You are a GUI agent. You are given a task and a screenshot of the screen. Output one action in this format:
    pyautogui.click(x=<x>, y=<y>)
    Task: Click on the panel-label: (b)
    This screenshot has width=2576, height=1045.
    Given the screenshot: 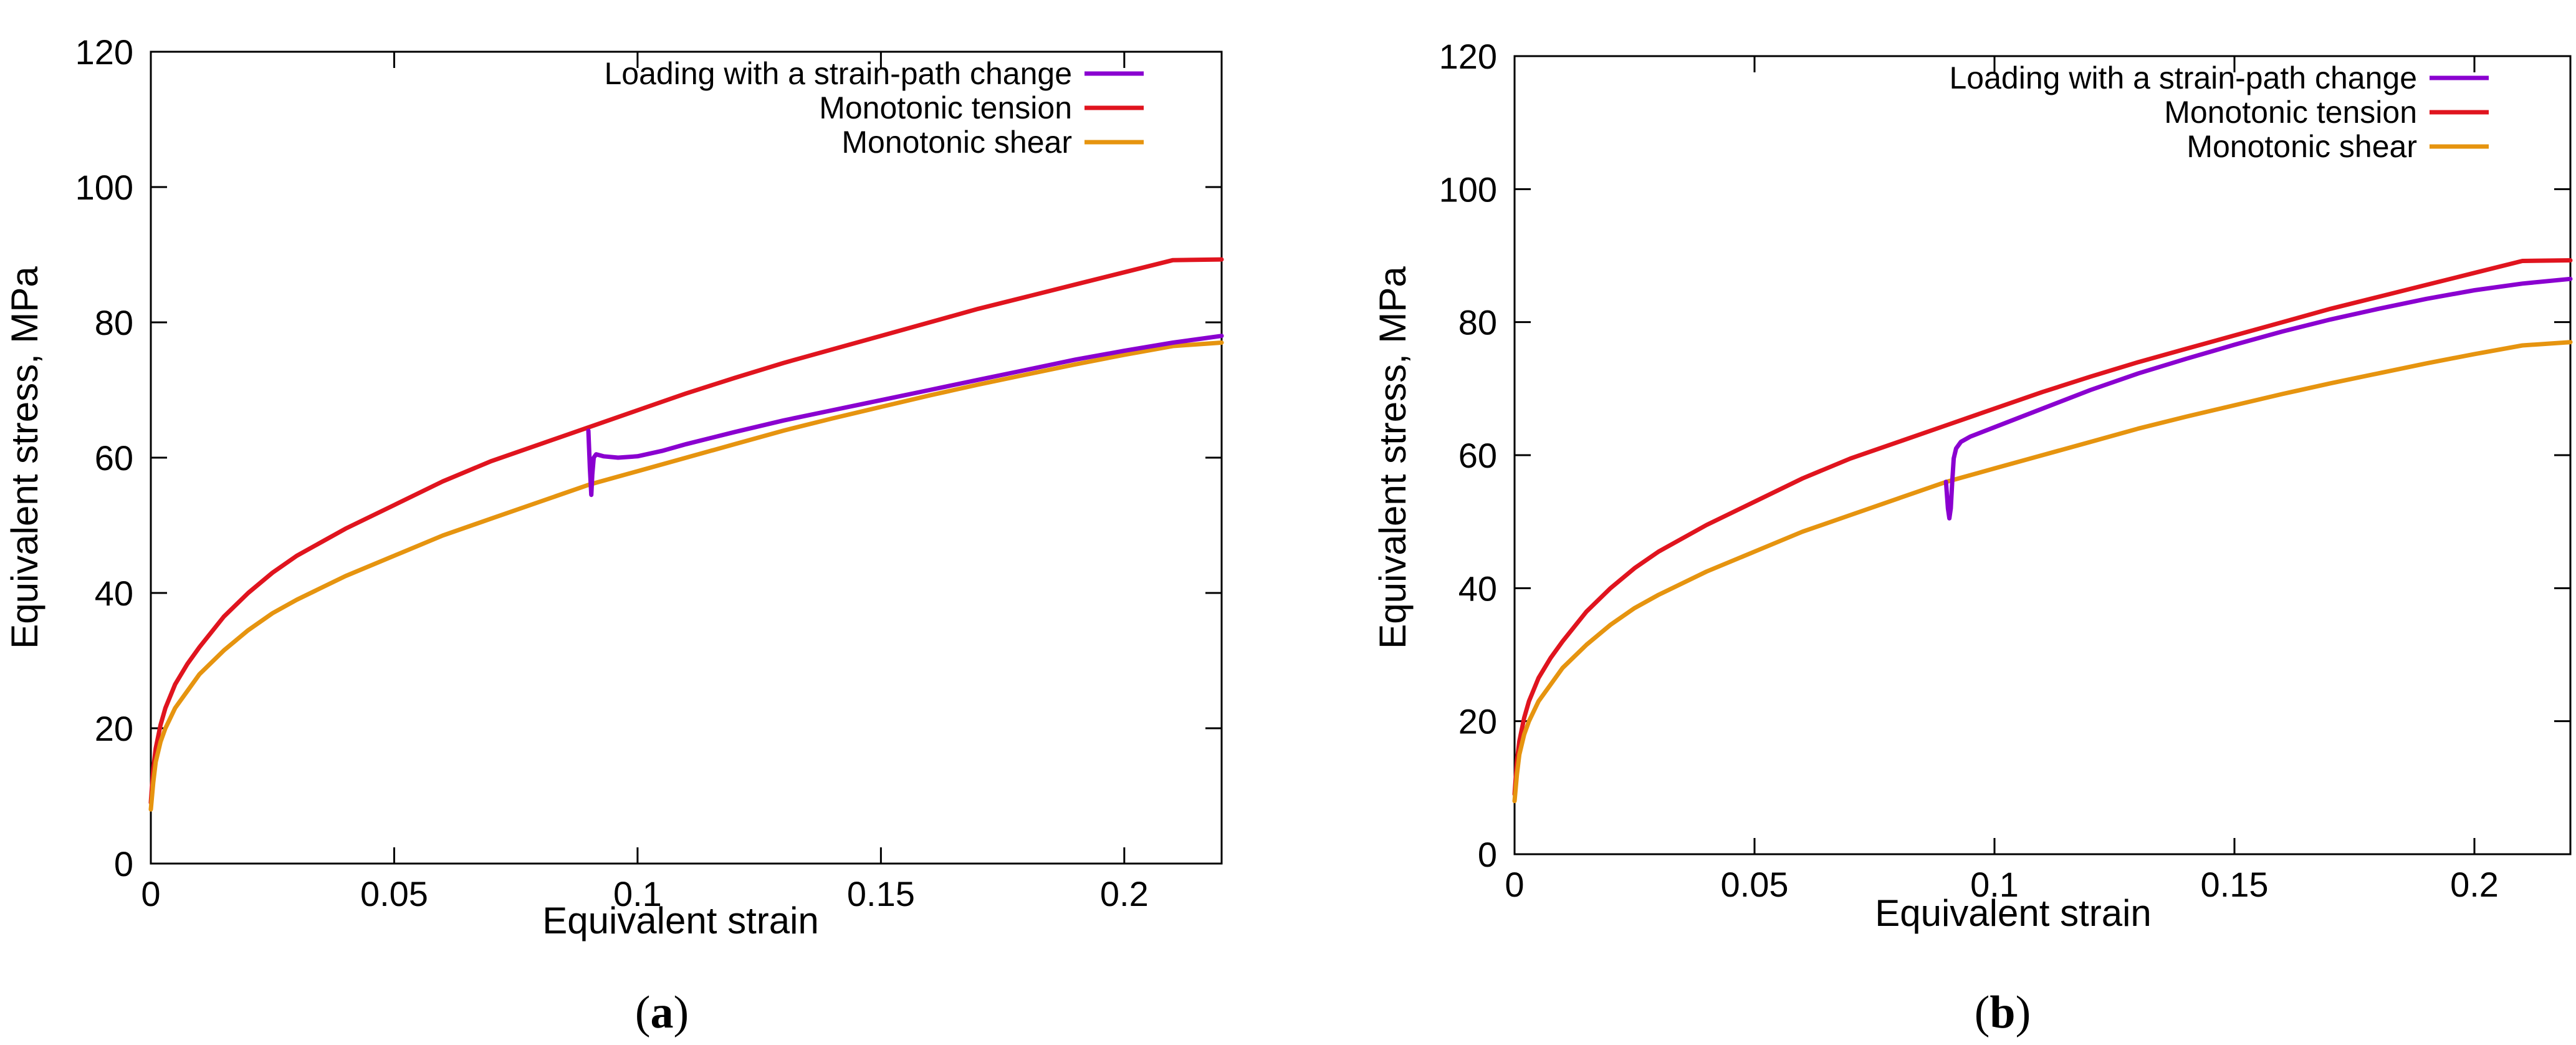 What is the action you would take?
    pyautogui.click(x=2003, y=1013)
    